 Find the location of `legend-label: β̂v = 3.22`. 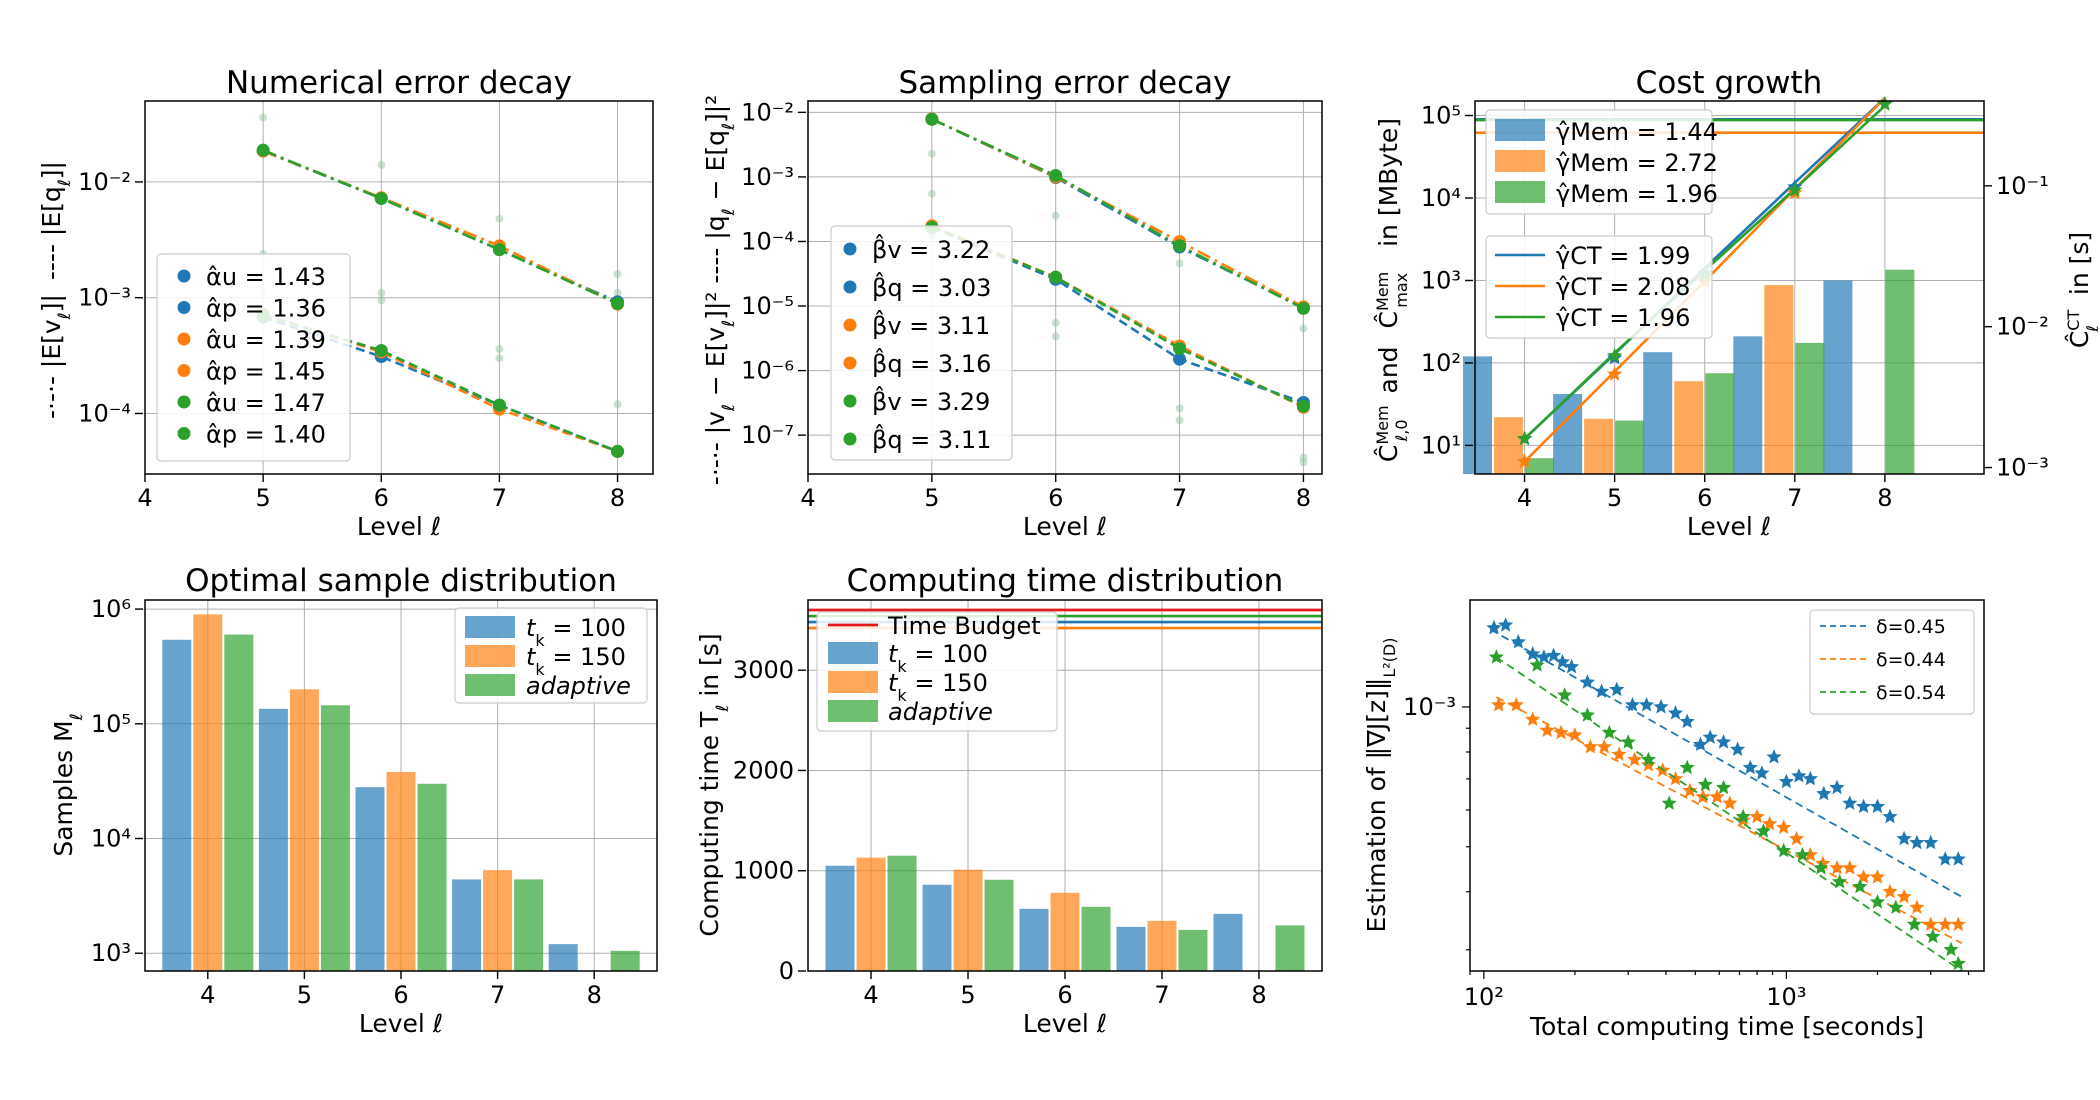

legend-label: β̂v = 3.22 is located at coordinates (931, 249).